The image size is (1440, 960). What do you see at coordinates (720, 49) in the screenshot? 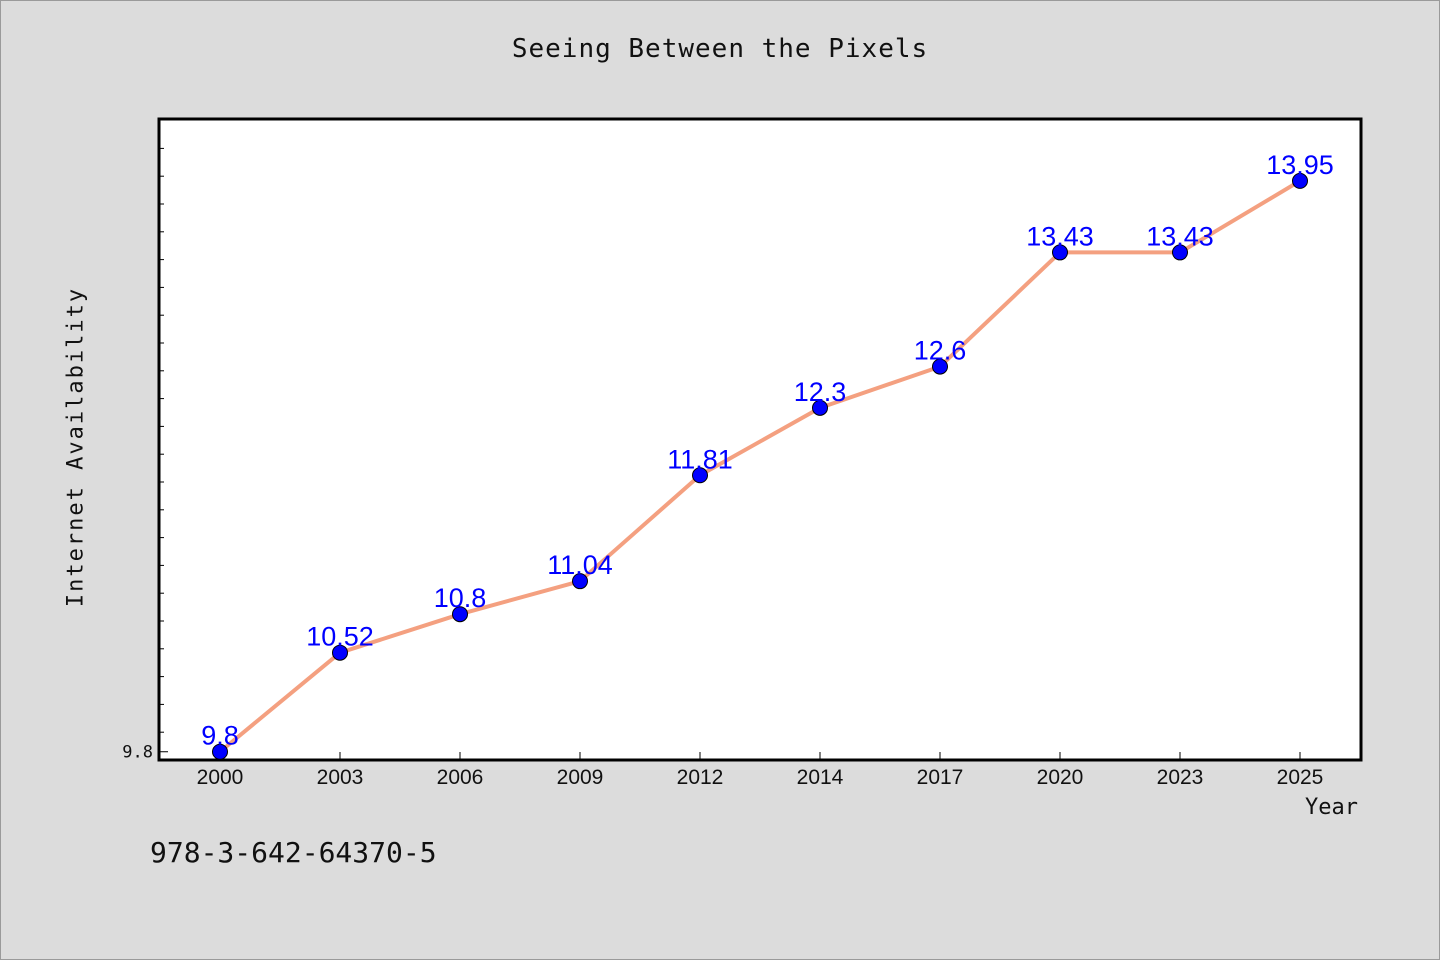
I see `chart-title: Seeing Between the Pixels` at bounding box center [720, 49].